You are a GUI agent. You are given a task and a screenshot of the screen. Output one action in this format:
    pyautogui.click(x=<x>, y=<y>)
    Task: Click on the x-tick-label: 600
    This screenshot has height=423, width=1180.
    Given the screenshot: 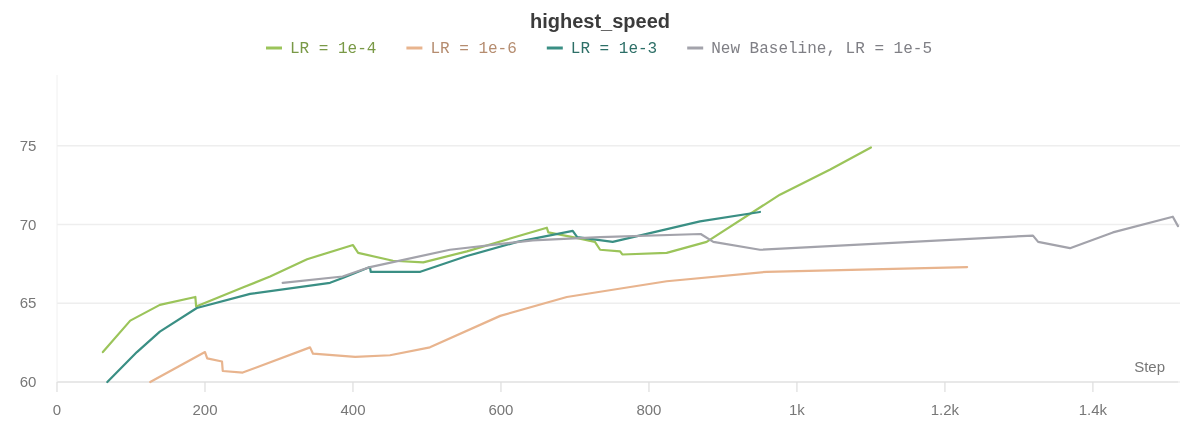 What is the action you would take?
    pyautogui.click(x=501, y=409)
    